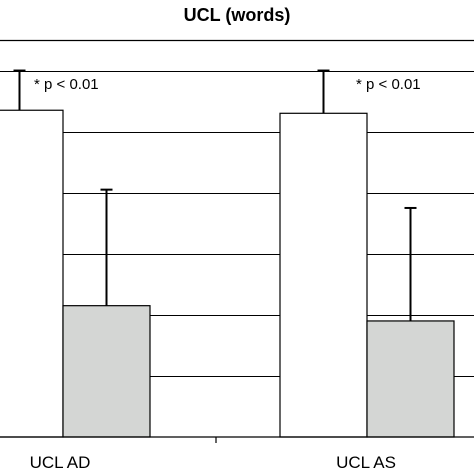 The image size is (474, 474). Describe the element at coordinates (32, 273) in the screenshot. I see `bar-ucl-ad-s1` at that location.